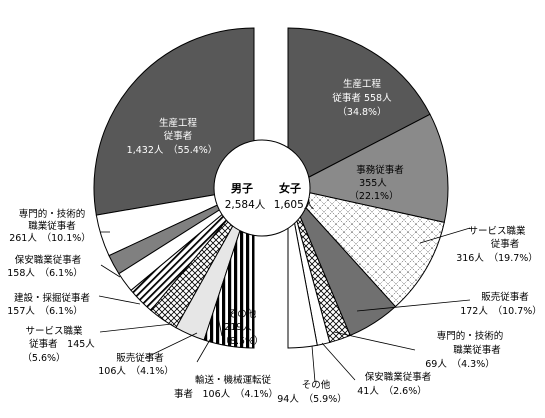 The width and height of the screenshot is (545, 418). Describe the element at coordinates (311, 399) in the screenshot. I see `label-f-sonota-2: 94人 （5.9%）` at that location.